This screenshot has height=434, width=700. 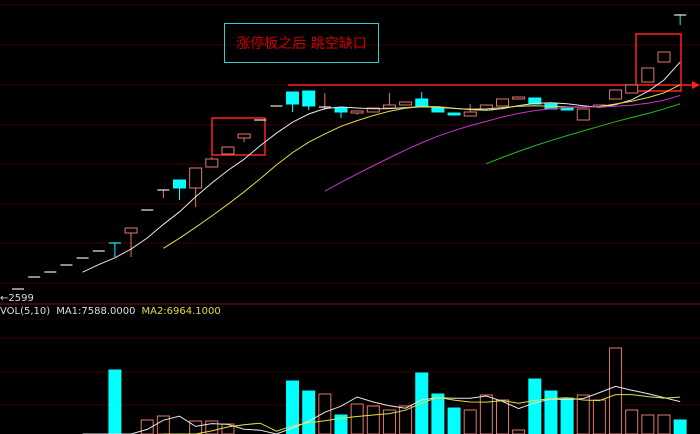 I want to click on ma20-line, so click(x=502, y=143).